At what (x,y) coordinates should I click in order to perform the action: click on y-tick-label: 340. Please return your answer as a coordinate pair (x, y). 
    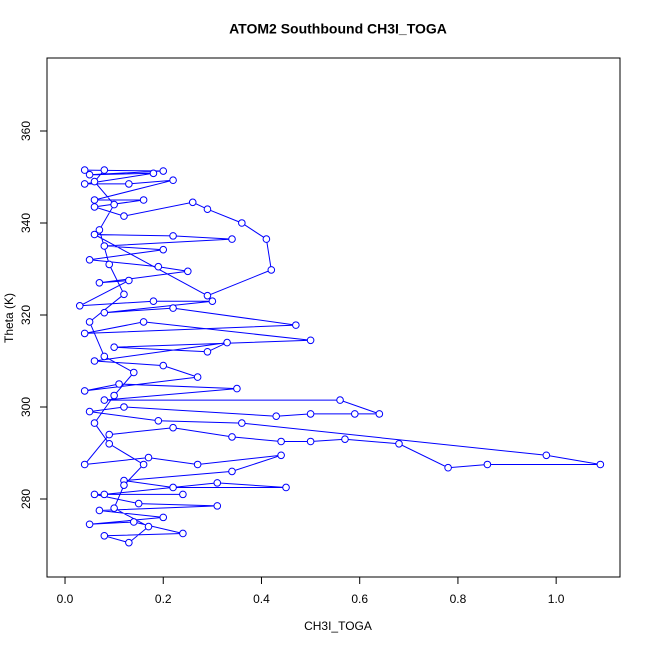
    Looking at the image, I should click on (26, 223).